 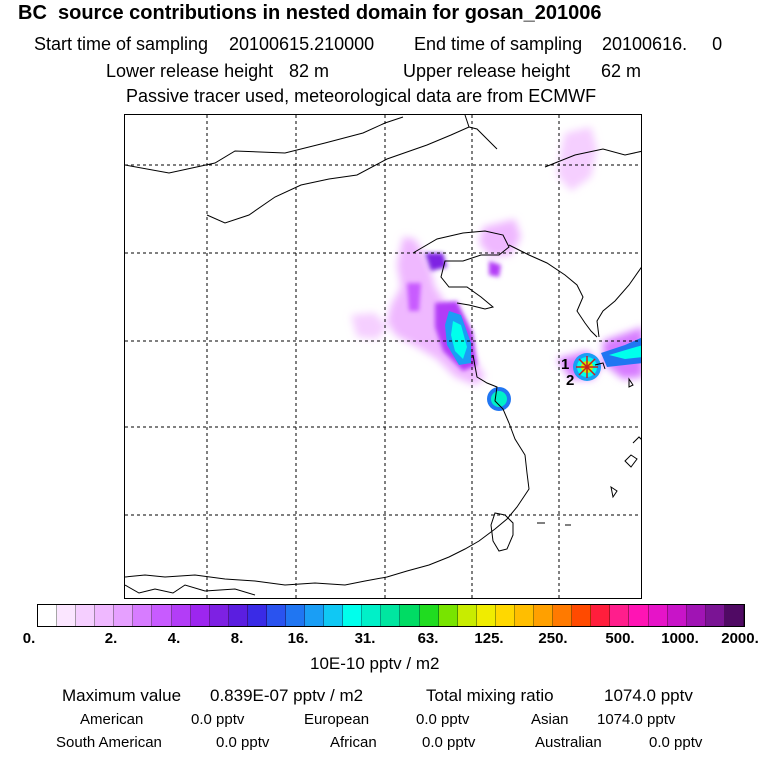 I want to click on legend-tick: 31., so click(x=365, y=638).